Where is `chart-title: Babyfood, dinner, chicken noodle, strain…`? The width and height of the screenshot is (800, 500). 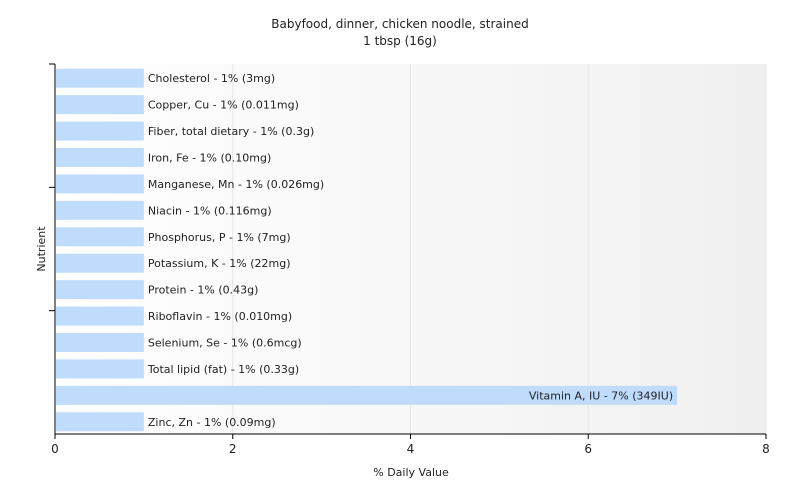
chart-title: Babyfood, dinner, chicken noodle, strain… is located at coordinates (399, 24).